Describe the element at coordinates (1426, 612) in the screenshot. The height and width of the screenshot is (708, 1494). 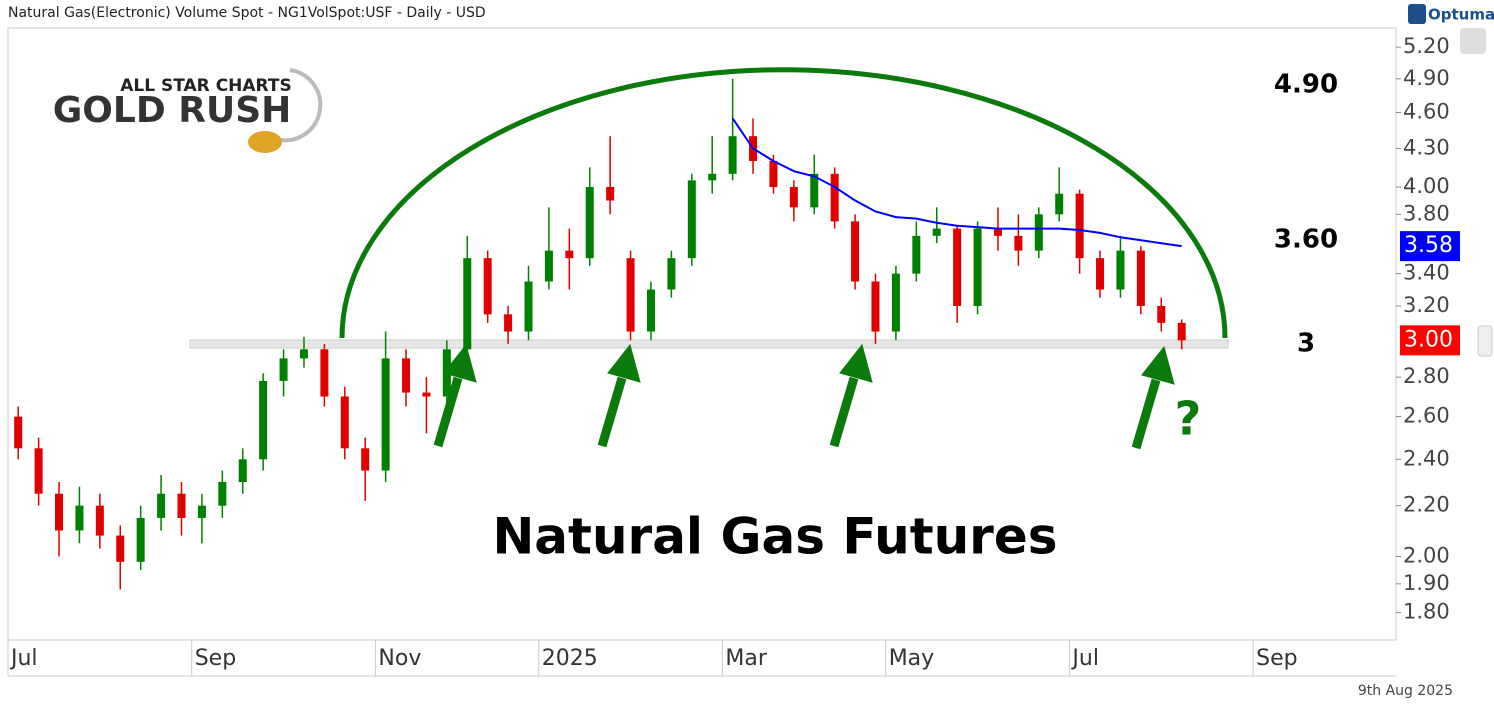
I see `y-tick-label: 1.80` at that location.